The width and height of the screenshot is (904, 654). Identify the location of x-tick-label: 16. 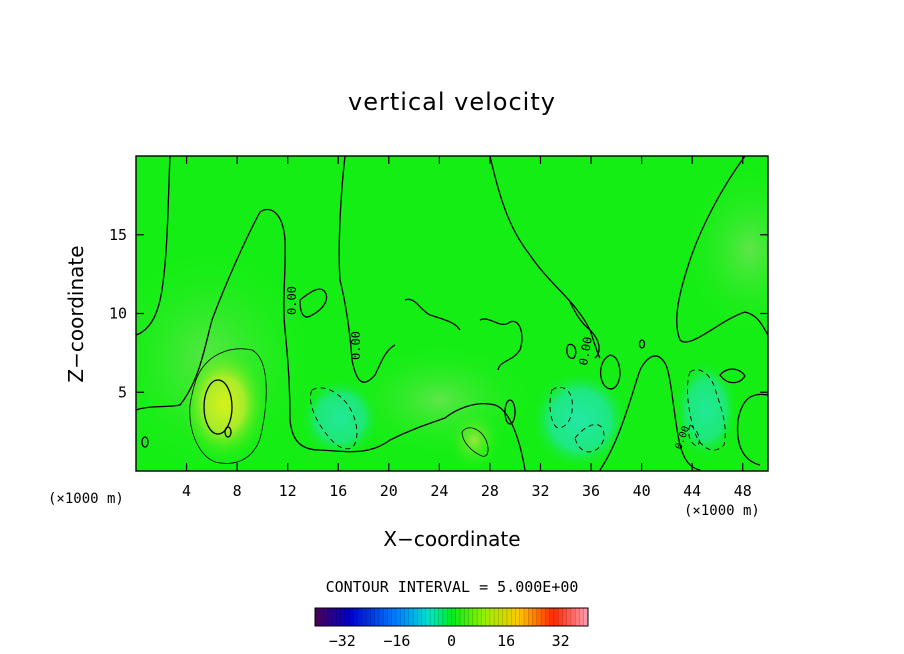
(338, 491).